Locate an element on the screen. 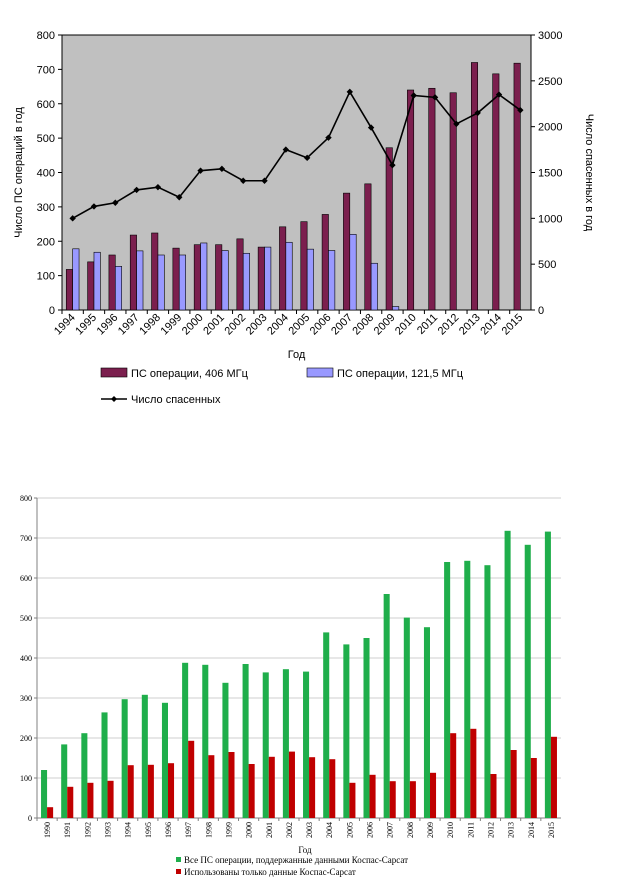 This screenshot has height=894, width=624. x-tick-label: 2015 is located at coordinates (551, 830).